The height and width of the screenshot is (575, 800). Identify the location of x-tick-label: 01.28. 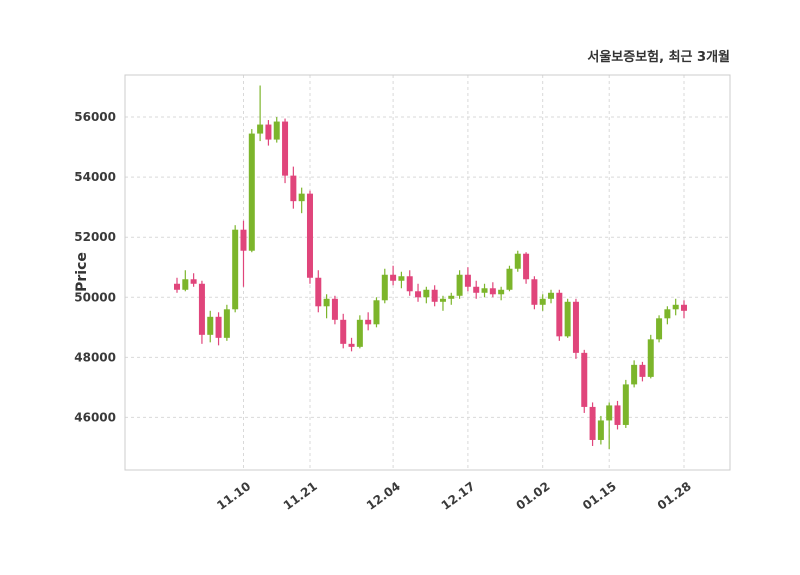
(674, 496).